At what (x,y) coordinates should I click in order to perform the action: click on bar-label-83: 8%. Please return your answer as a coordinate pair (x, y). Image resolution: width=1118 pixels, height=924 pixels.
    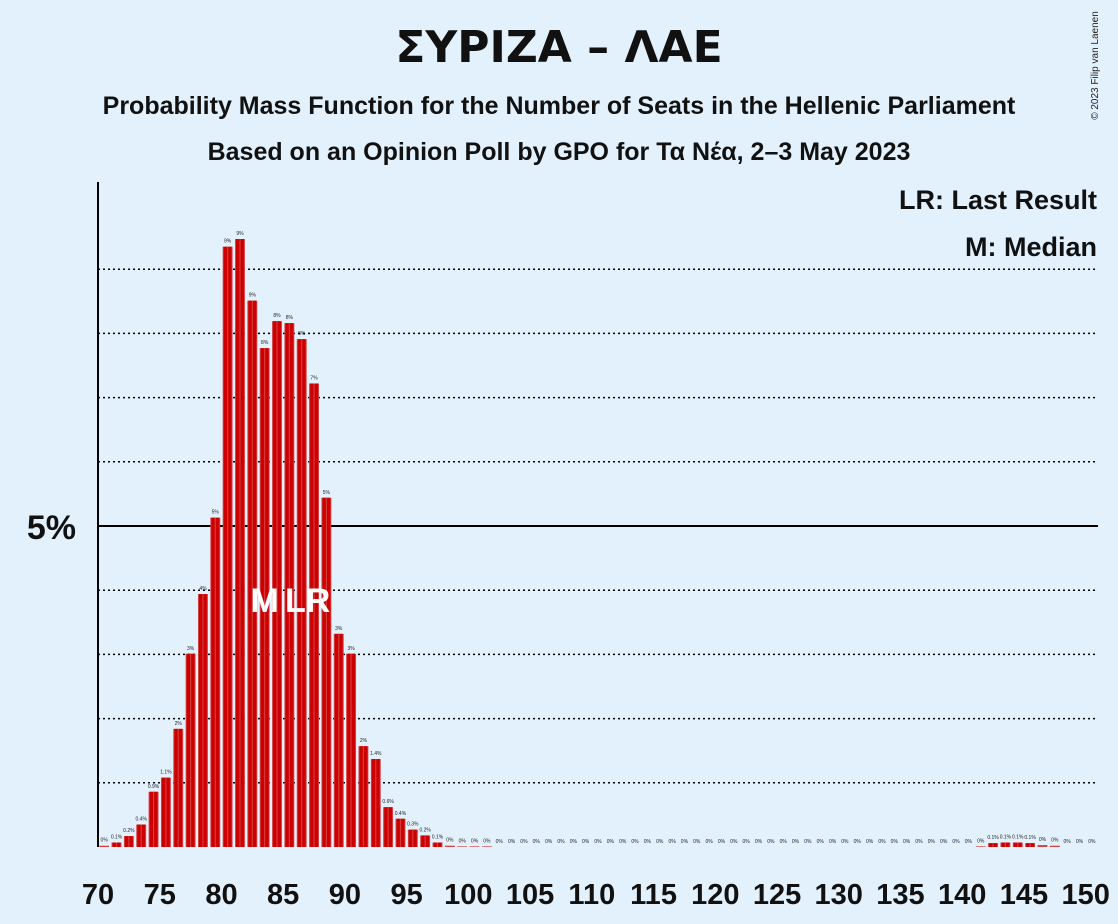
    Looking at the image, I should click on (265, 343).